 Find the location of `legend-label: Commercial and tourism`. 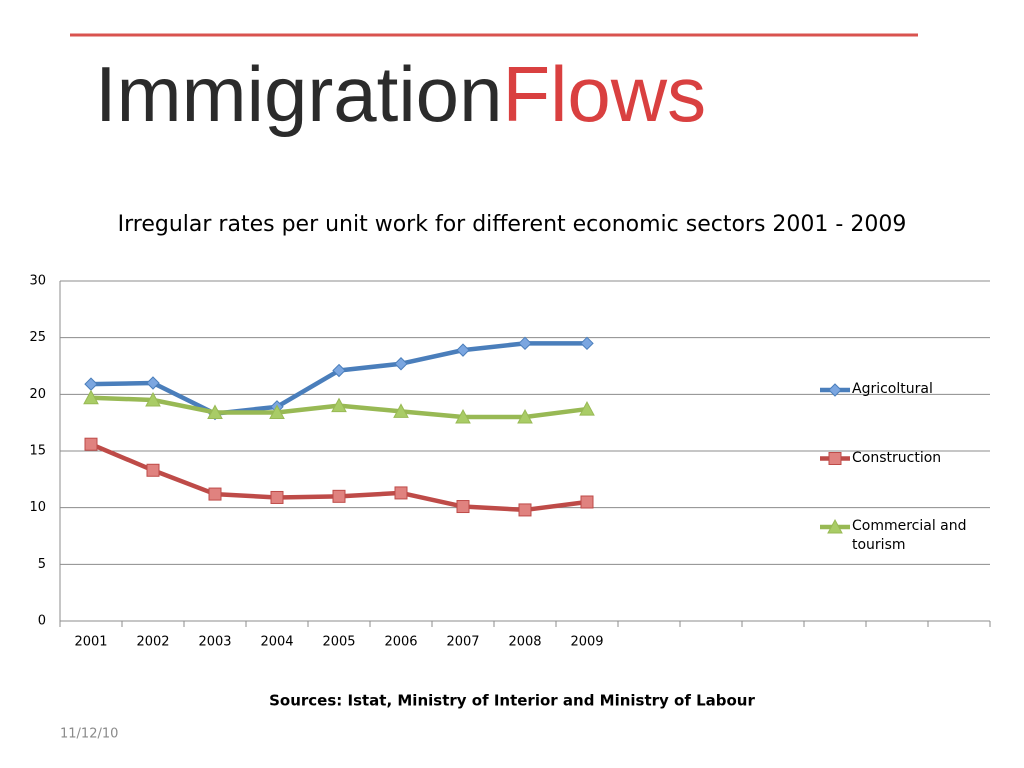

legend-label: Commercial and tourism is located at coordinates (909, 535).